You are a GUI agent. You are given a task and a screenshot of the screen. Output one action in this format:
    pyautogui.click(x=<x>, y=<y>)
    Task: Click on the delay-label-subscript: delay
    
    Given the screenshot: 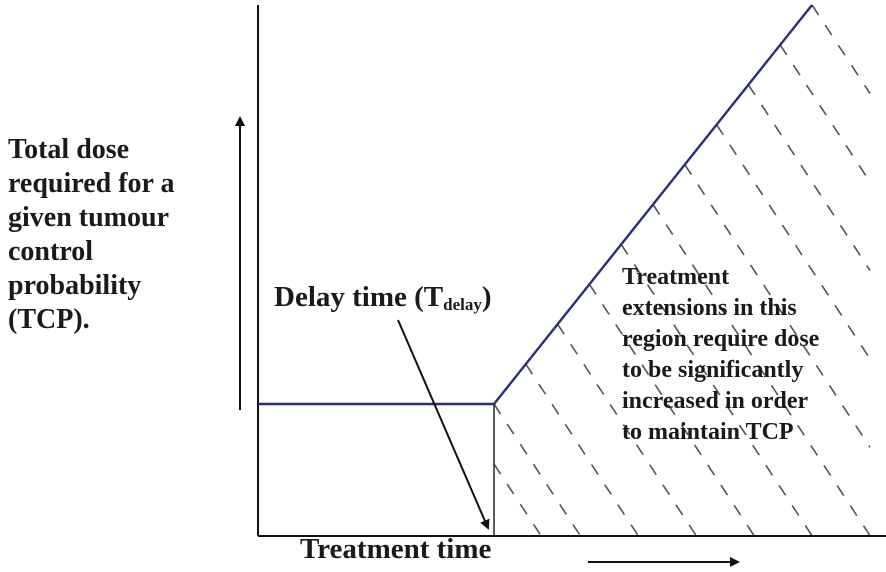 What is the action you would take?
    pyautogui.click(x=462, y=304)
    